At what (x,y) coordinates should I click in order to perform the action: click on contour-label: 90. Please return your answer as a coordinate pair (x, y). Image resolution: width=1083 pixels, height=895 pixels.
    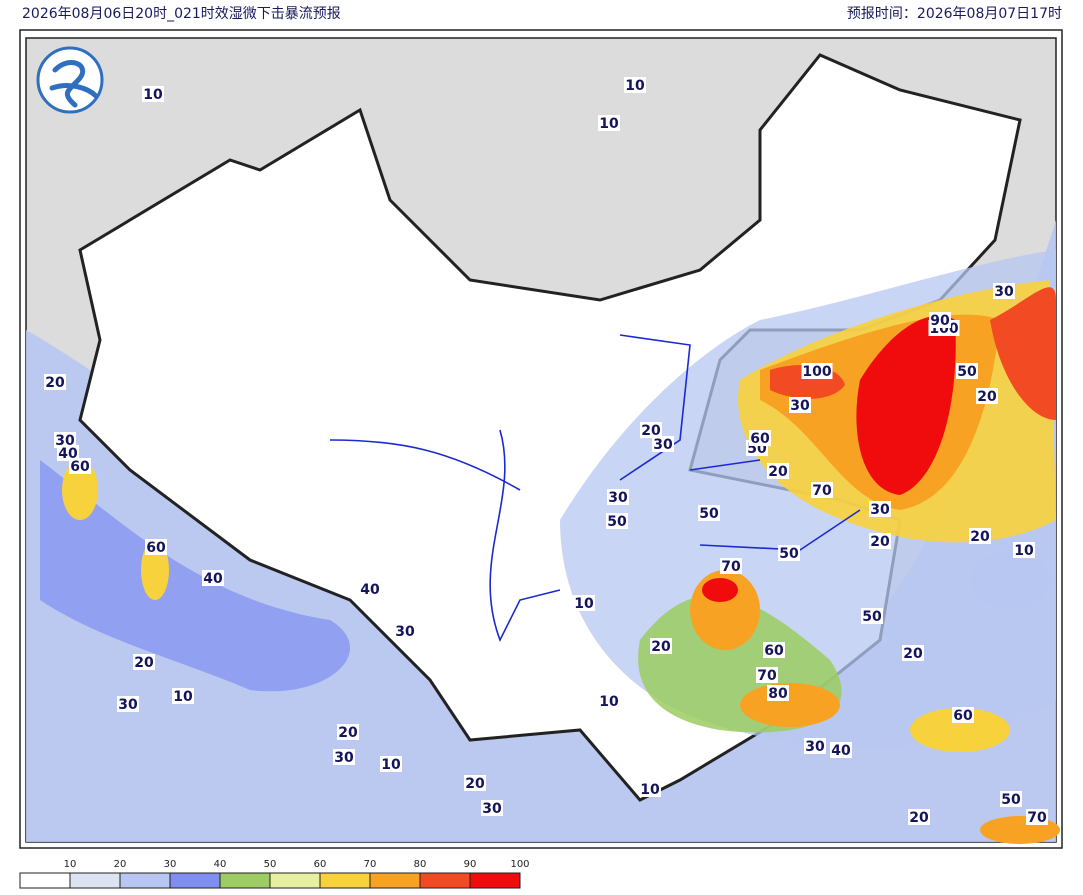
    Looking at the image, I should click on (940, 321).